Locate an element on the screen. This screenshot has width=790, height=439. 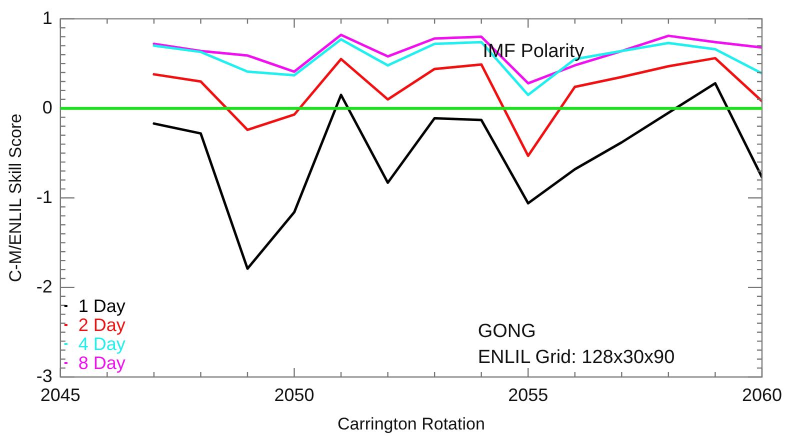
y-tick-label: -1 is located at coordinates (44, 196).